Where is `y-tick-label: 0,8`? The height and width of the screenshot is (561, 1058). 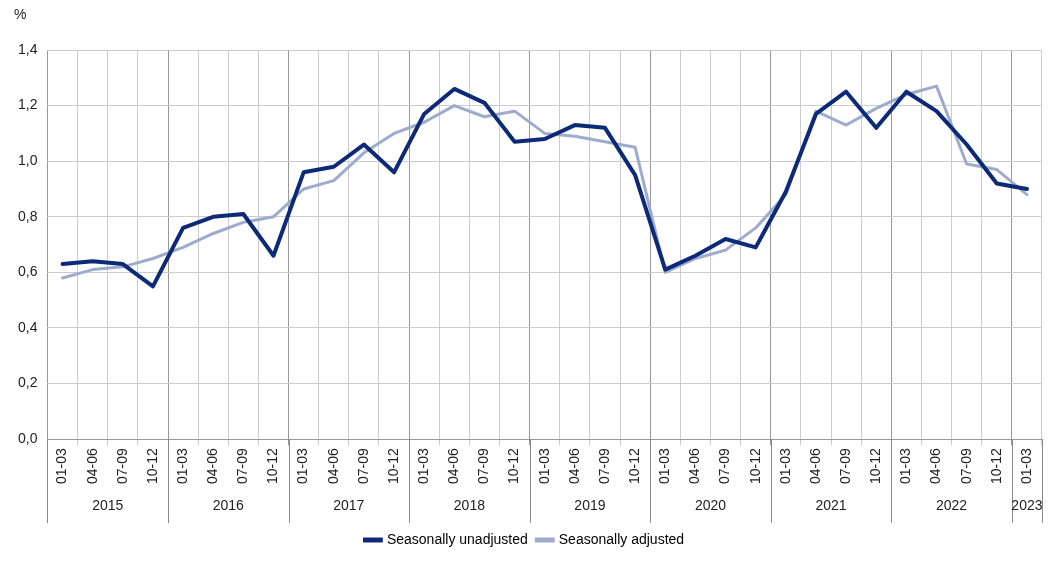 y-tick-label: 0,8 is located at coordinates (27, 215).